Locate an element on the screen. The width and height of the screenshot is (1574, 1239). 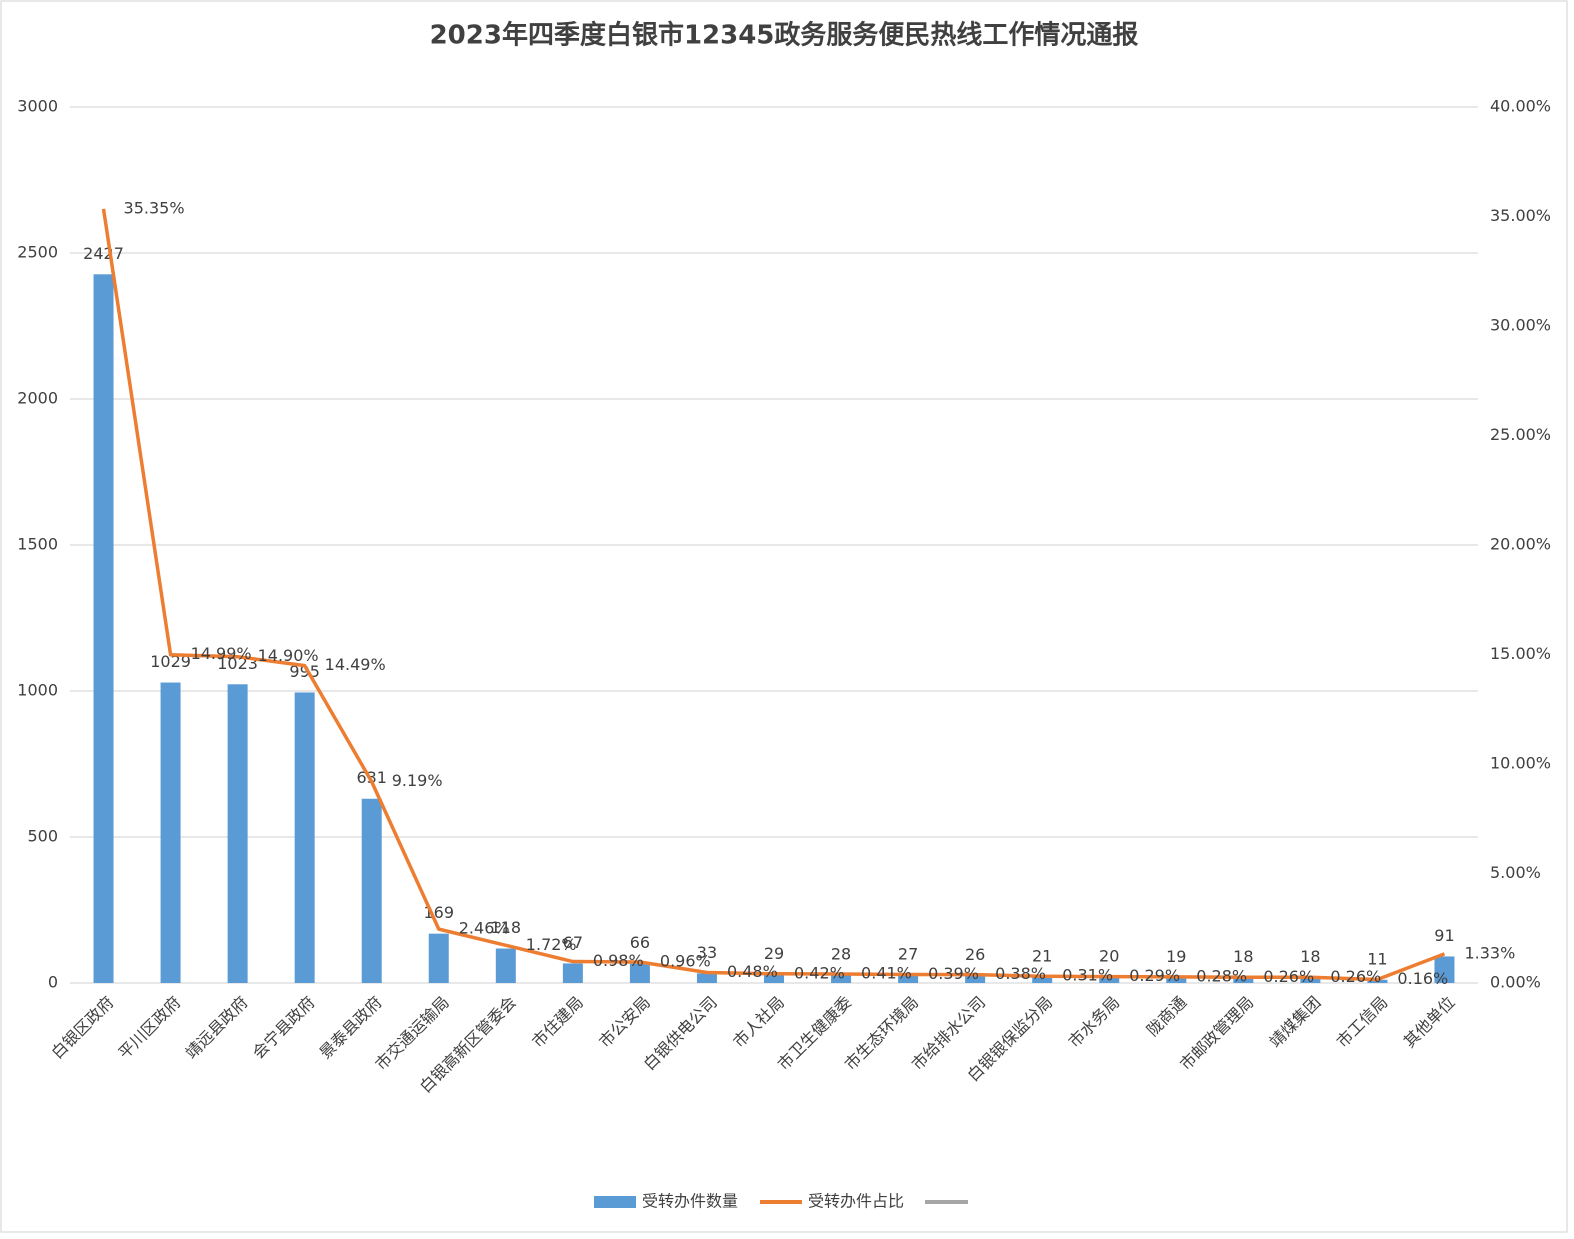
y-tick-label: 1000 is located at coordinates (37, 690).